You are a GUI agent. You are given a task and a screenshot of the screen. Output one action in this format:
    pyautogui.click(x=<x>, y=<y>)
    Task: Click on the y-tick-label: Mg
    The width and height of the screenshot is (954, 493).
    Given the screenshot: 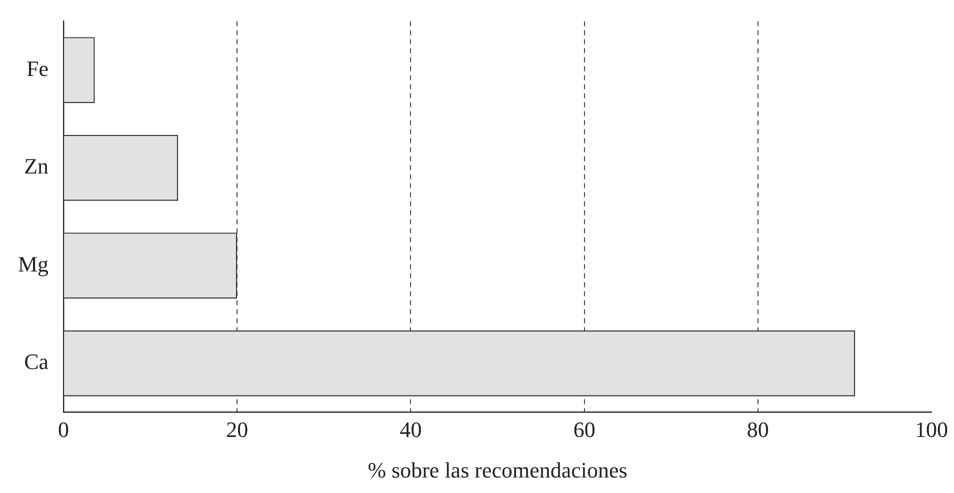 What is the action you would take?
    pyautogui.click(x=33, y=263)
    